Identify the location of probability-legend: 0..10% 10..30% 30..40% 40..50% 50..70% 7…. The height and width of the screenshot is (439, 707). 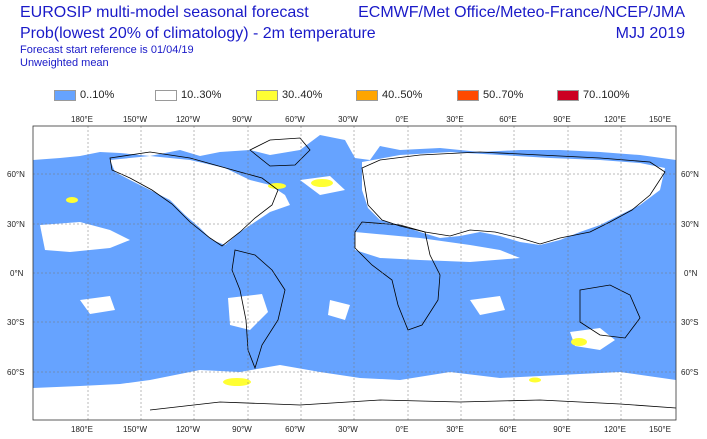
(353, 96).